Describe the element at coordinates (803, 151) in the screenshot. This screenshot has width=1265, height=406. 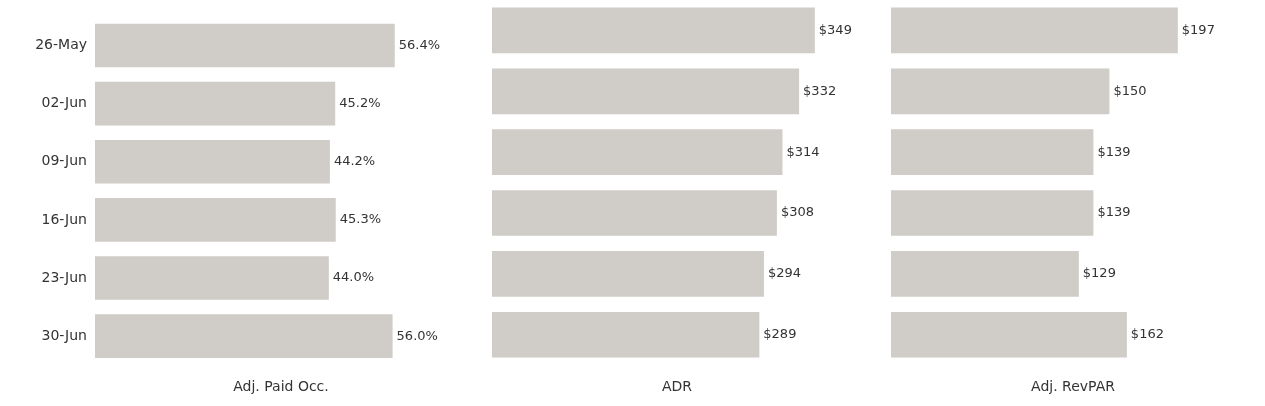
I see `data-label: $314` at that location.